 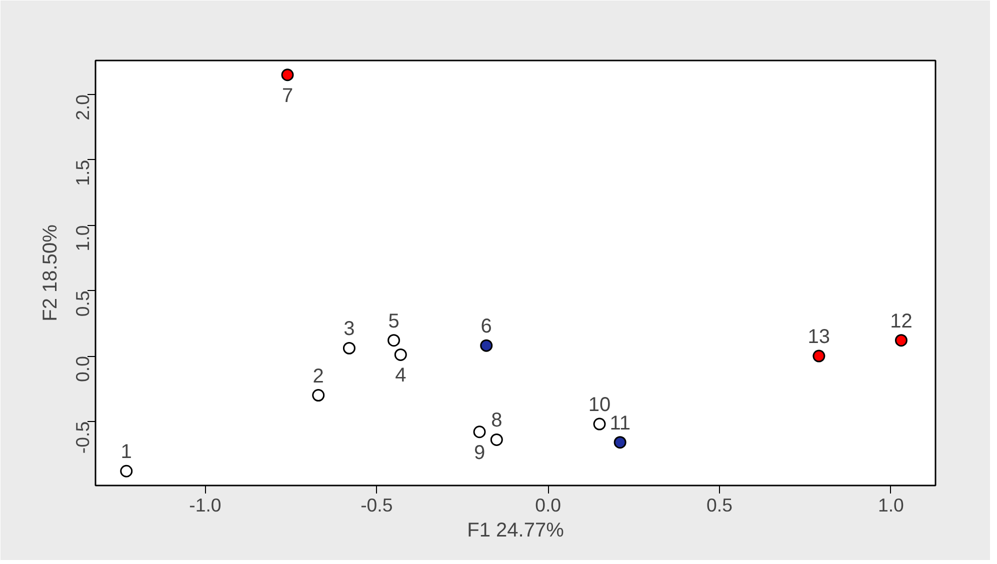 What do you see at coordinates (515, 531) in the screenshot?
I see `x-axis-title: F1 24.77%` at bounding box center [515, 531].